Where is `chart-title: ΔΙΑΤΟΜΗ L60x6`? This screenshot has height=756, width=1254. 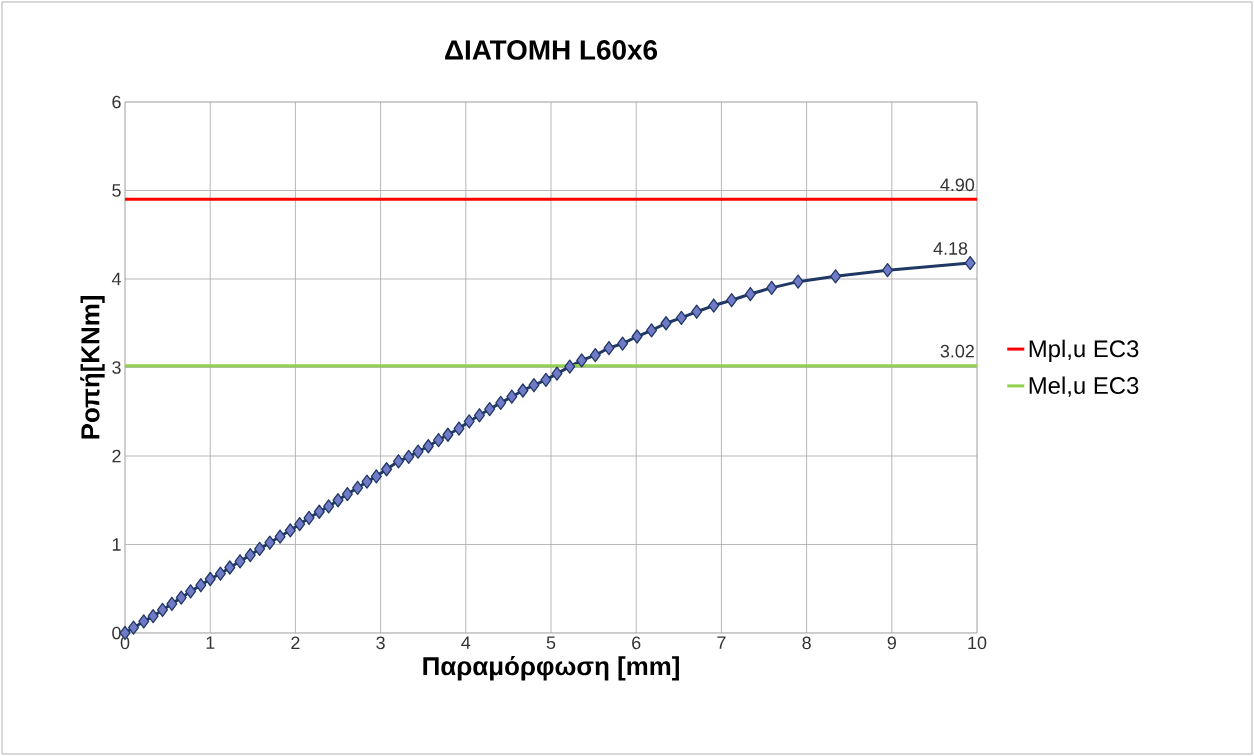 chart-title: ΔΙΑΤΟΜΗ L60x6 is located at coordinates (551, 50).